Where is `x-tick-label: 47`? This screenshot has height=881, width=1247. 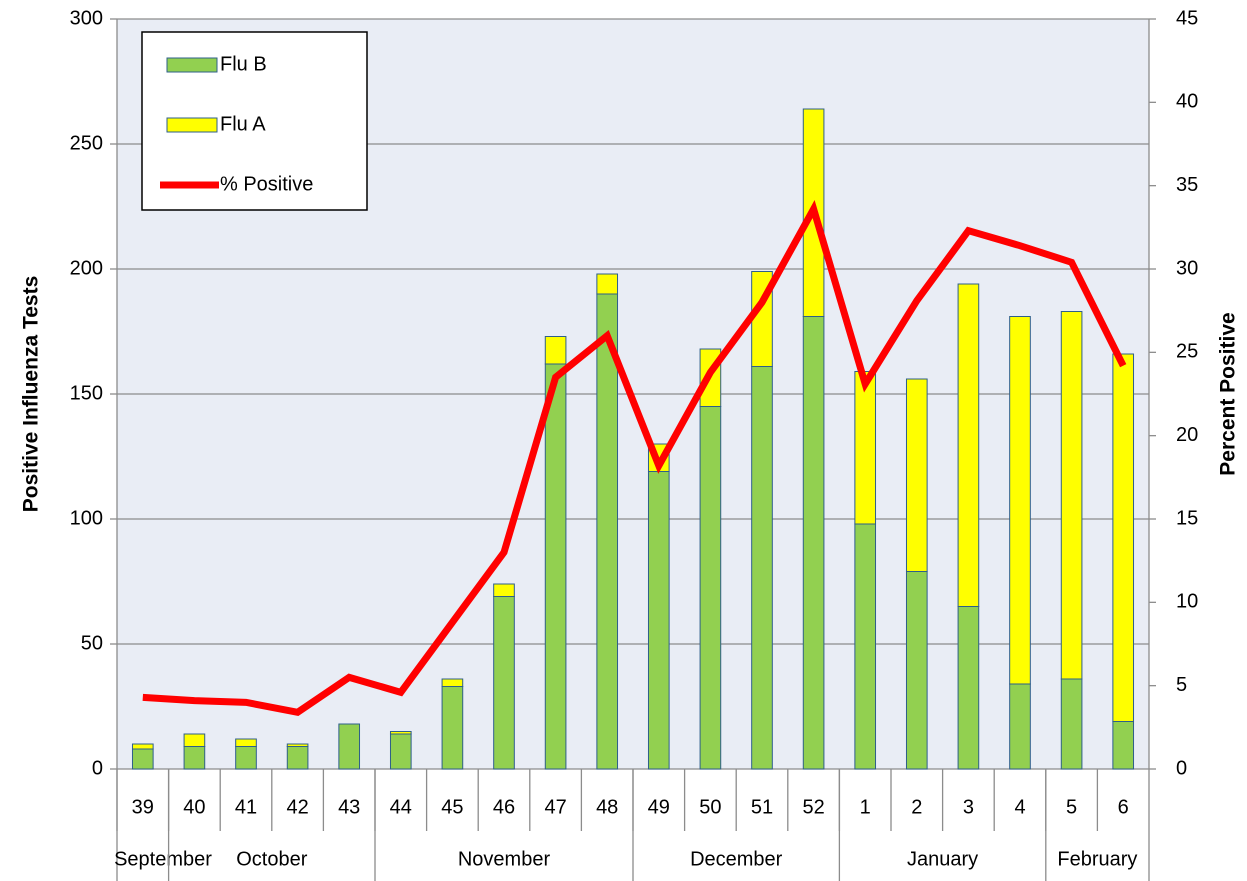
x-tick-label: 47 is located at coordinates (555, 807).